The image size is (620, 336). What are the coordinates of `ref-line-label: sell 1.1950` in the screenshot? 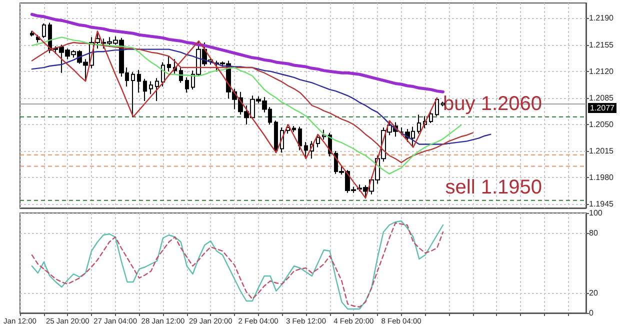 It's located at (493, 187).